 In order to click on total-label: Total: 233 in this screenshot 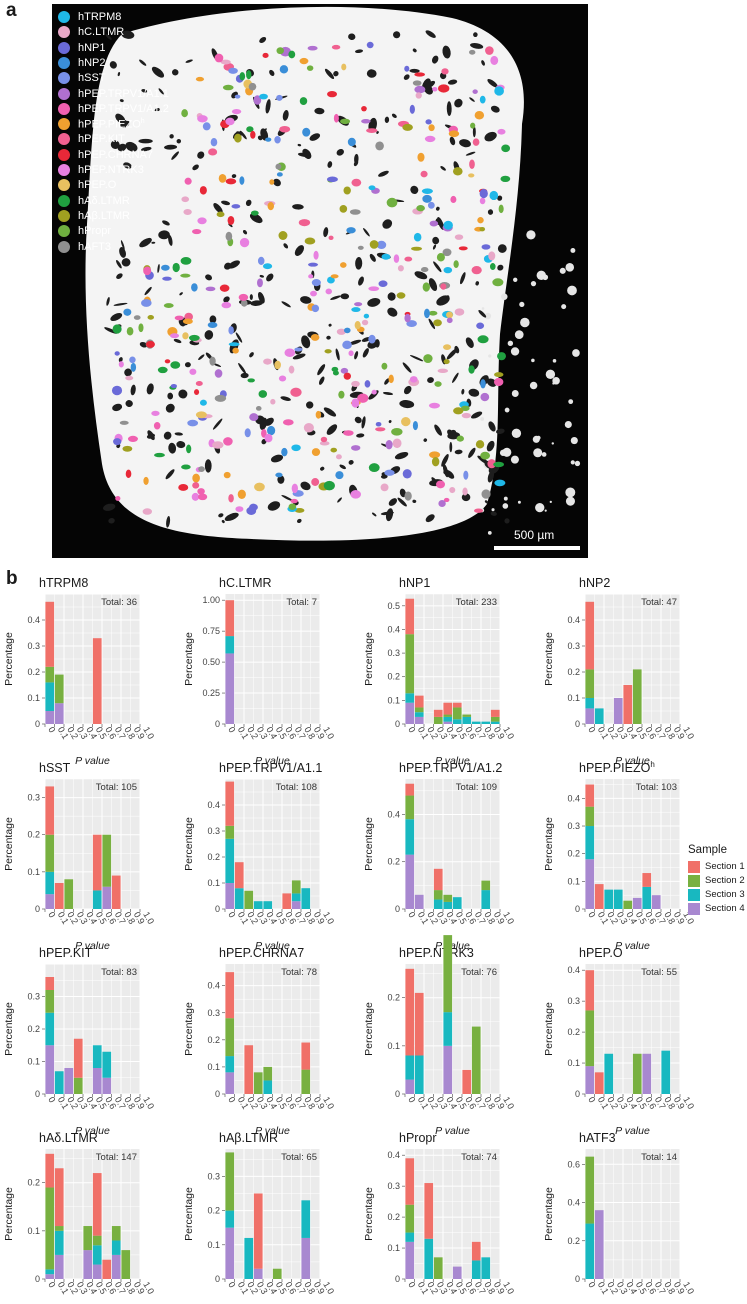, I will do `click(476, 602)`.